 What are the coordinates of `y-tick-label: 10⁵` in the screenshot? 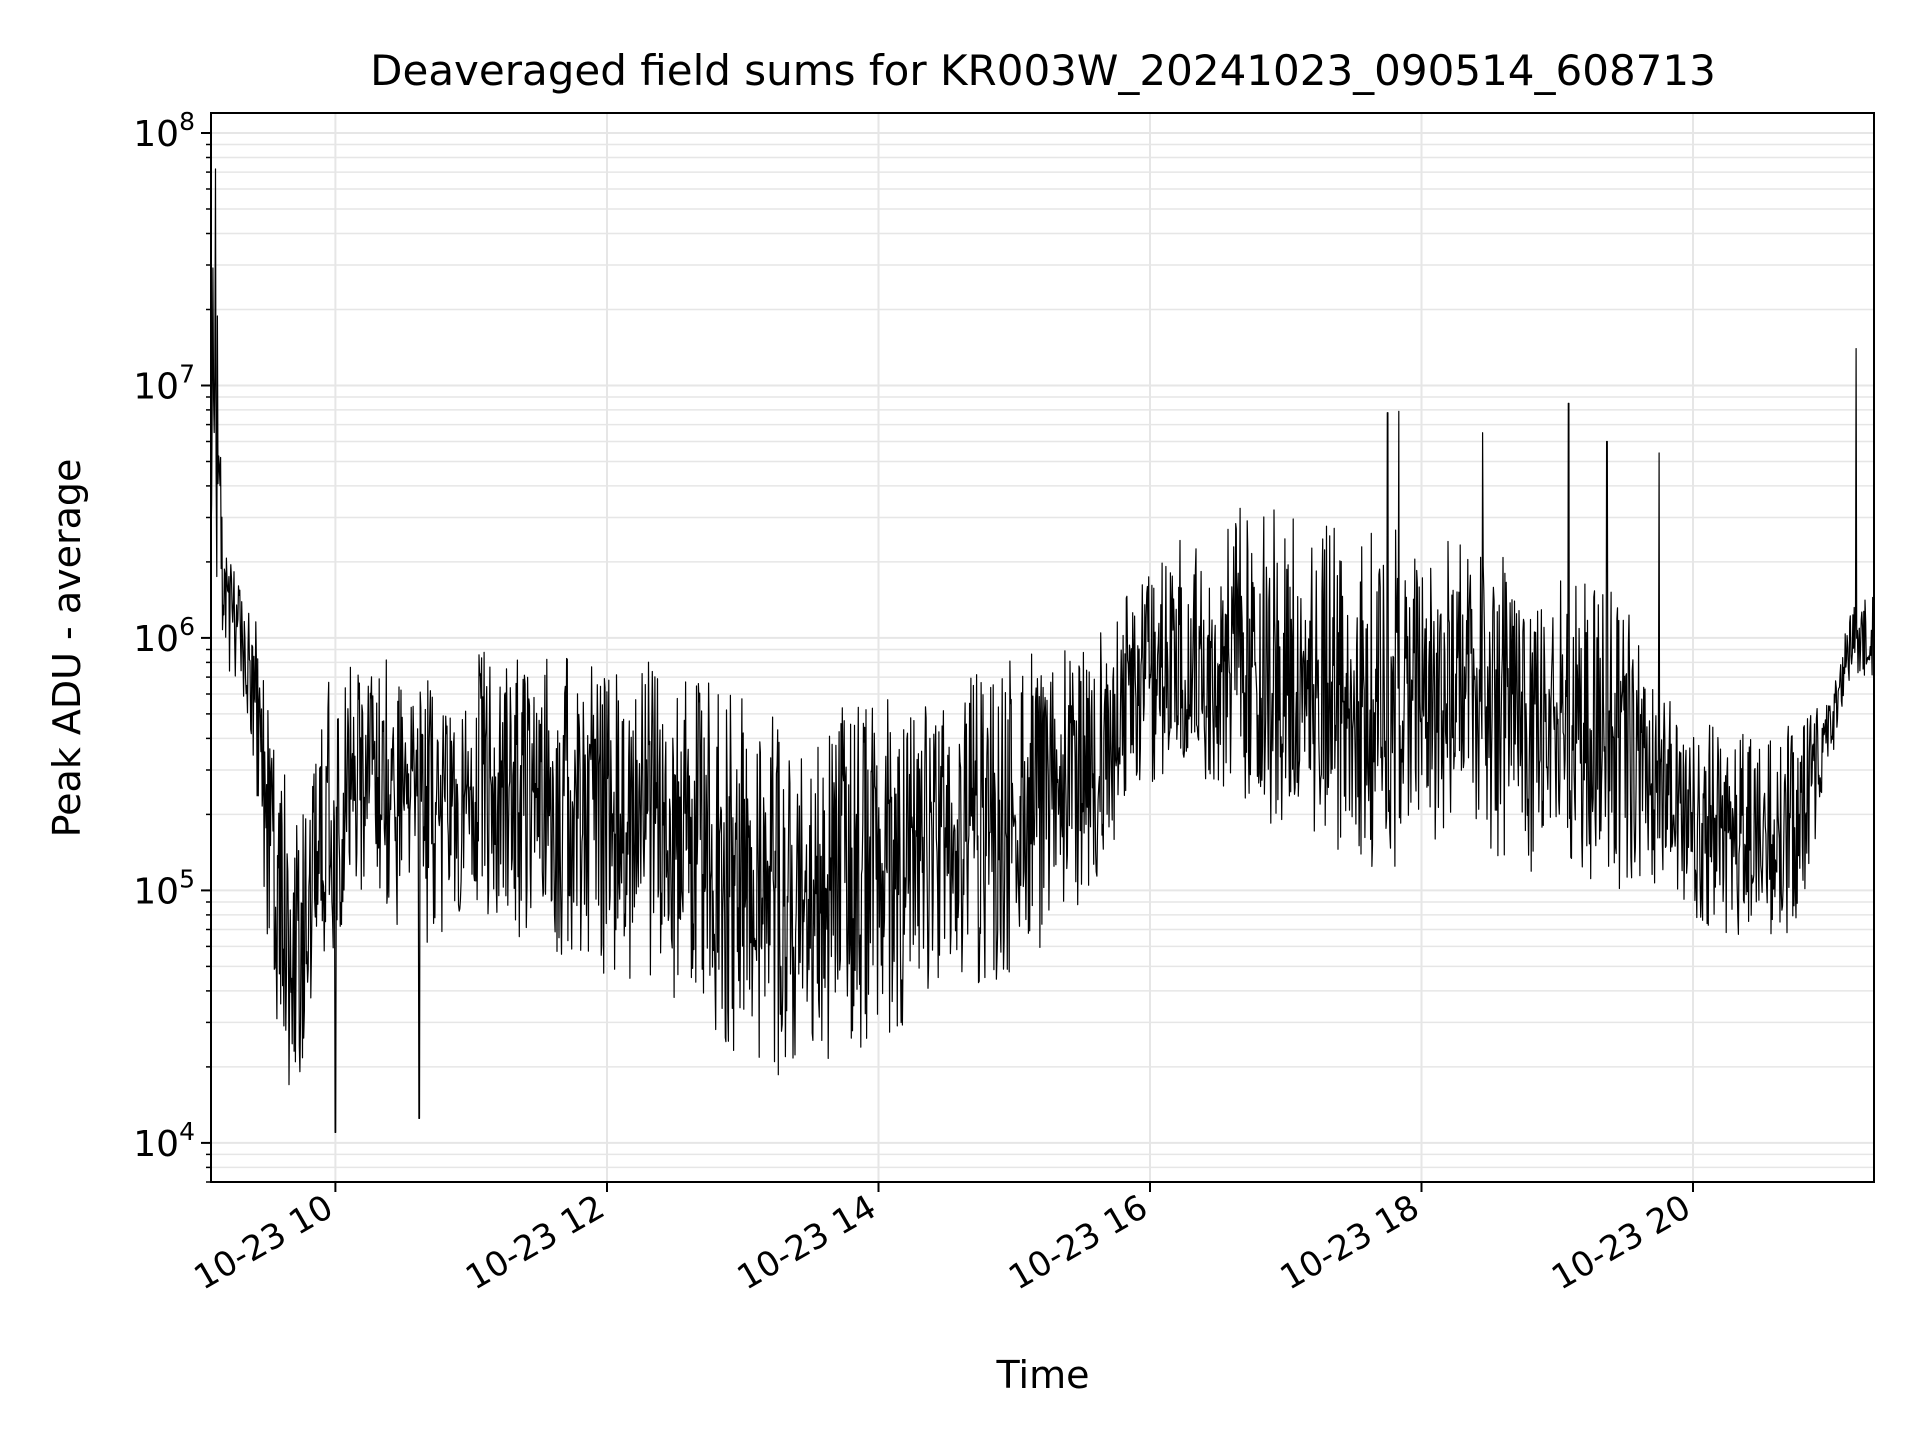 It's located at (164, 888).